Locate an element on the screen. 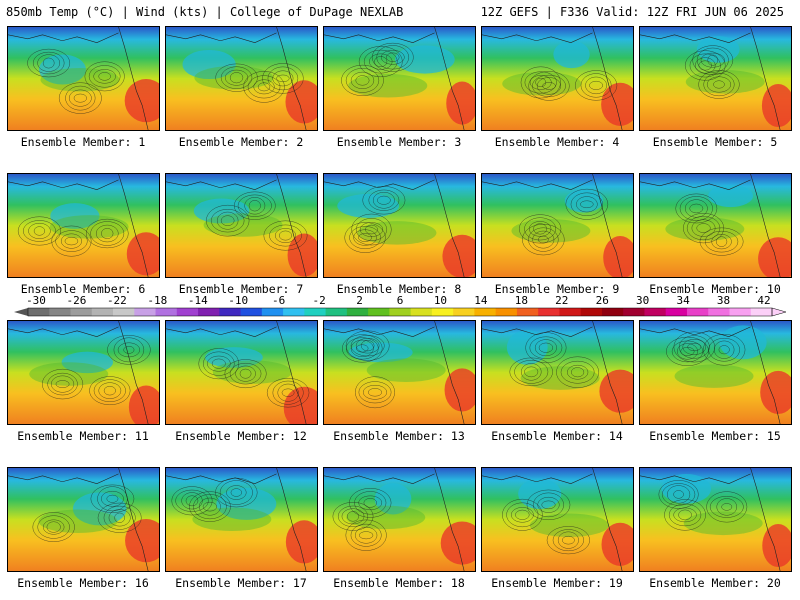 Image resolution: width=800 pixels, height=600 pixels. colorbar-tick-label: -26 is located at coordinates (76, 300).